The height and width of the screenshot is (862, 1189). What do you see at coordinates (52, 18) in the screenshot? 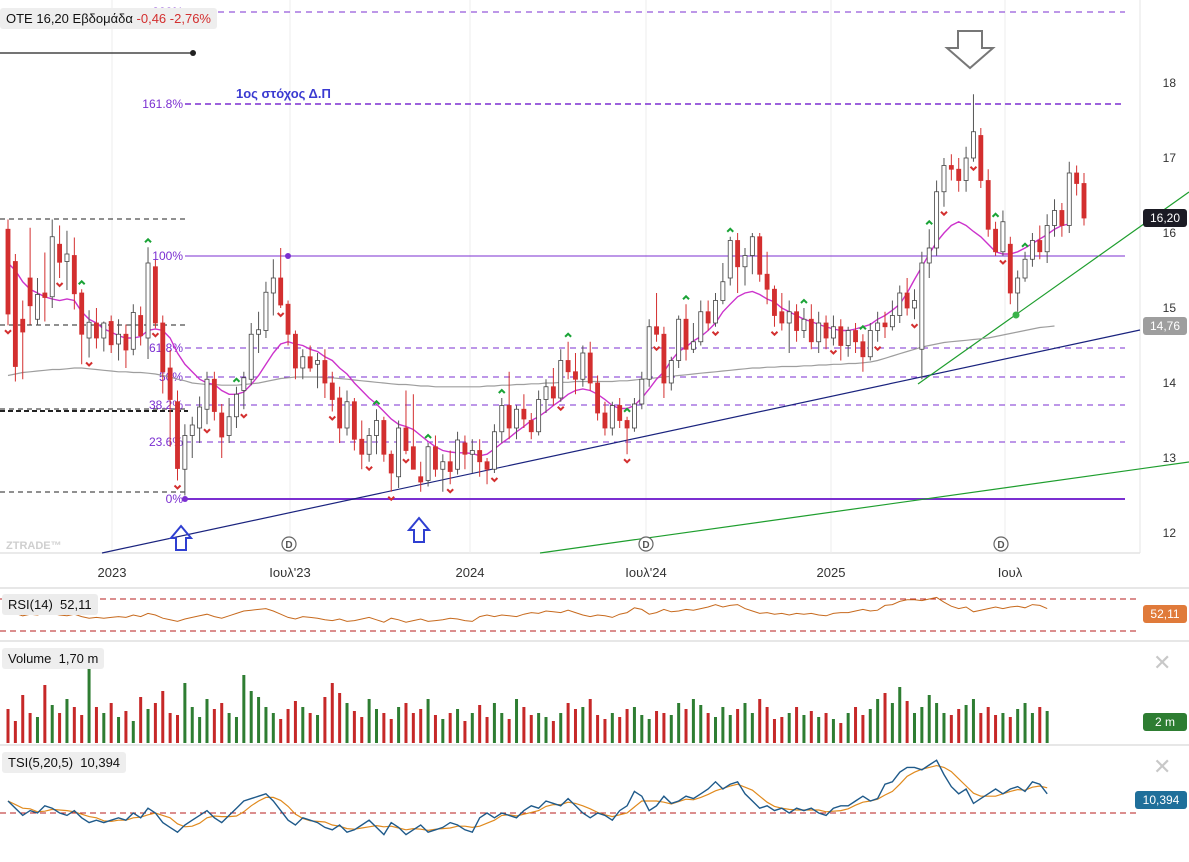
I see `symbol-price: 16,20` at bounding box center [52, 18].